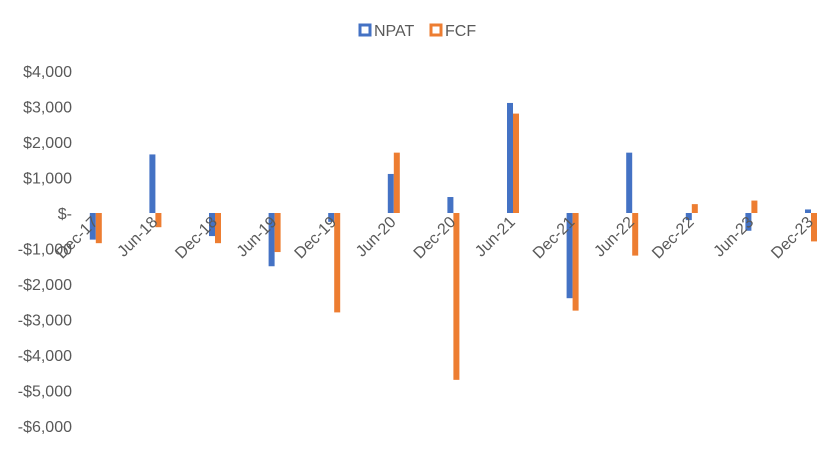 Image resolution: width=831 pixels, height=450 pixels. Describe the element at coordinates (45, 321) in the screenshot. I see `y-tick-label: -$3,000` at that location.